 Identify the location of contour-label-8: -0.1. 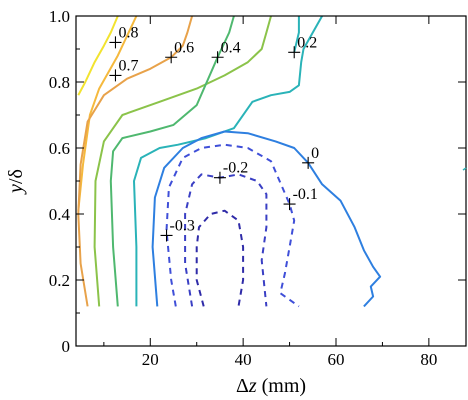
(305, 194).